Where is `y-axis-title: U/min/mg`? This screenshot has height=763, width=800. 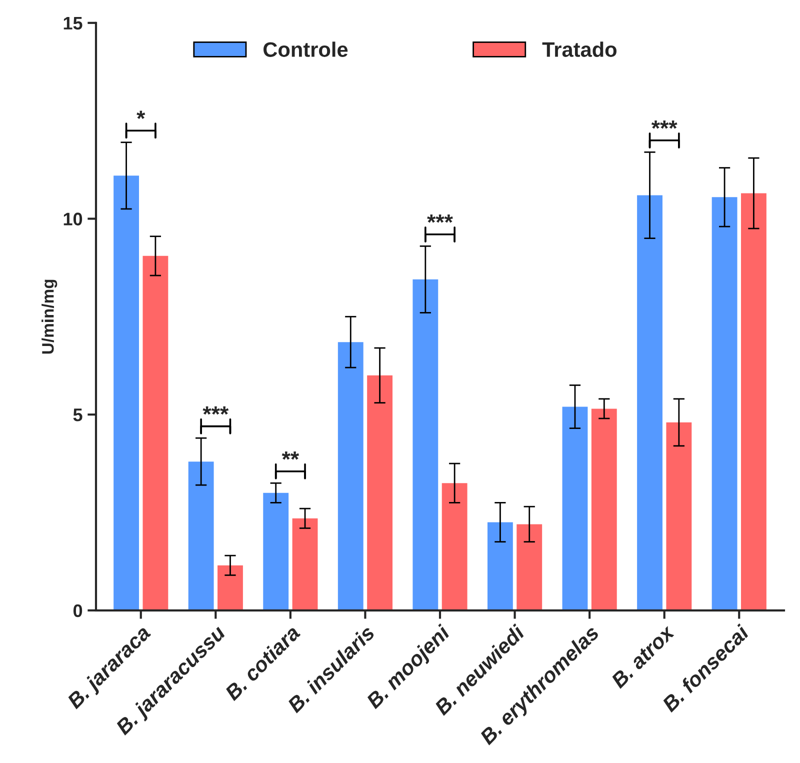 y-axis-title: U/min/mg is located at coordinates (50, 317).